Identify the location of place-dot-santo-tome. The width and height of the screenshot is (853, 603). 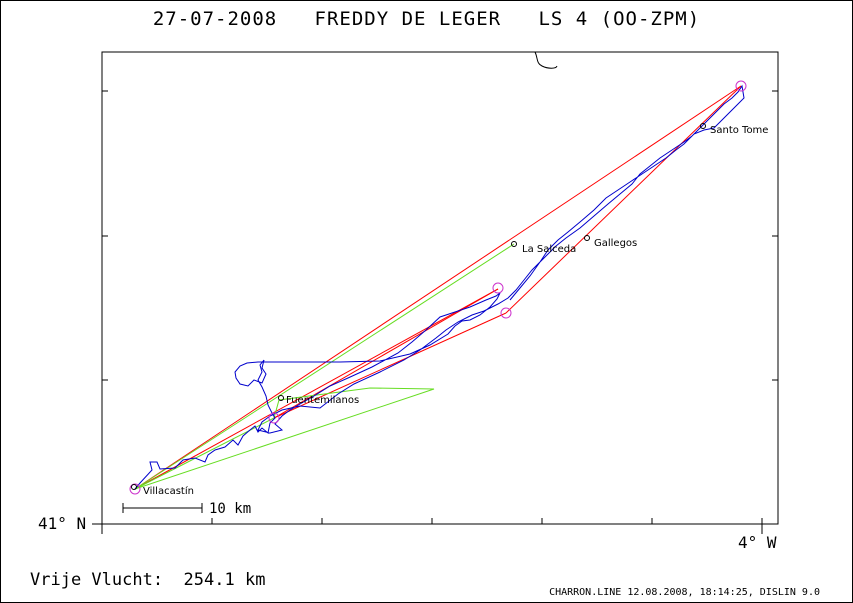
(703, 126).